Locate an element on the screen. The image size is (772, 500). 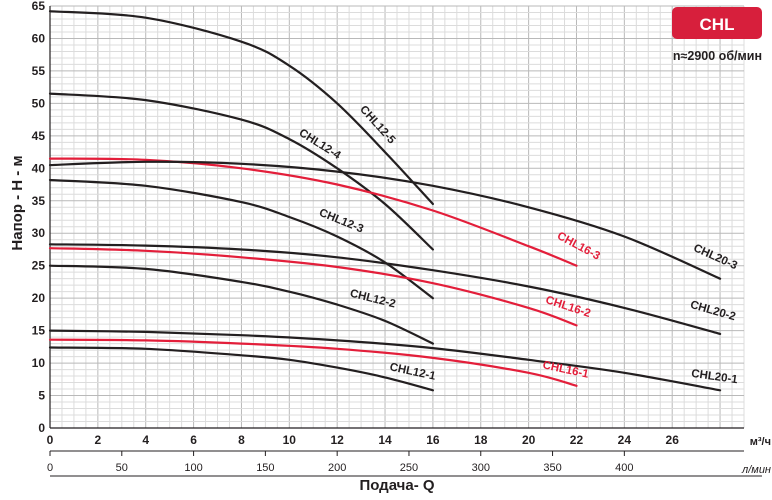
y-tick-label: 55 is located at coordinates (39, 71).